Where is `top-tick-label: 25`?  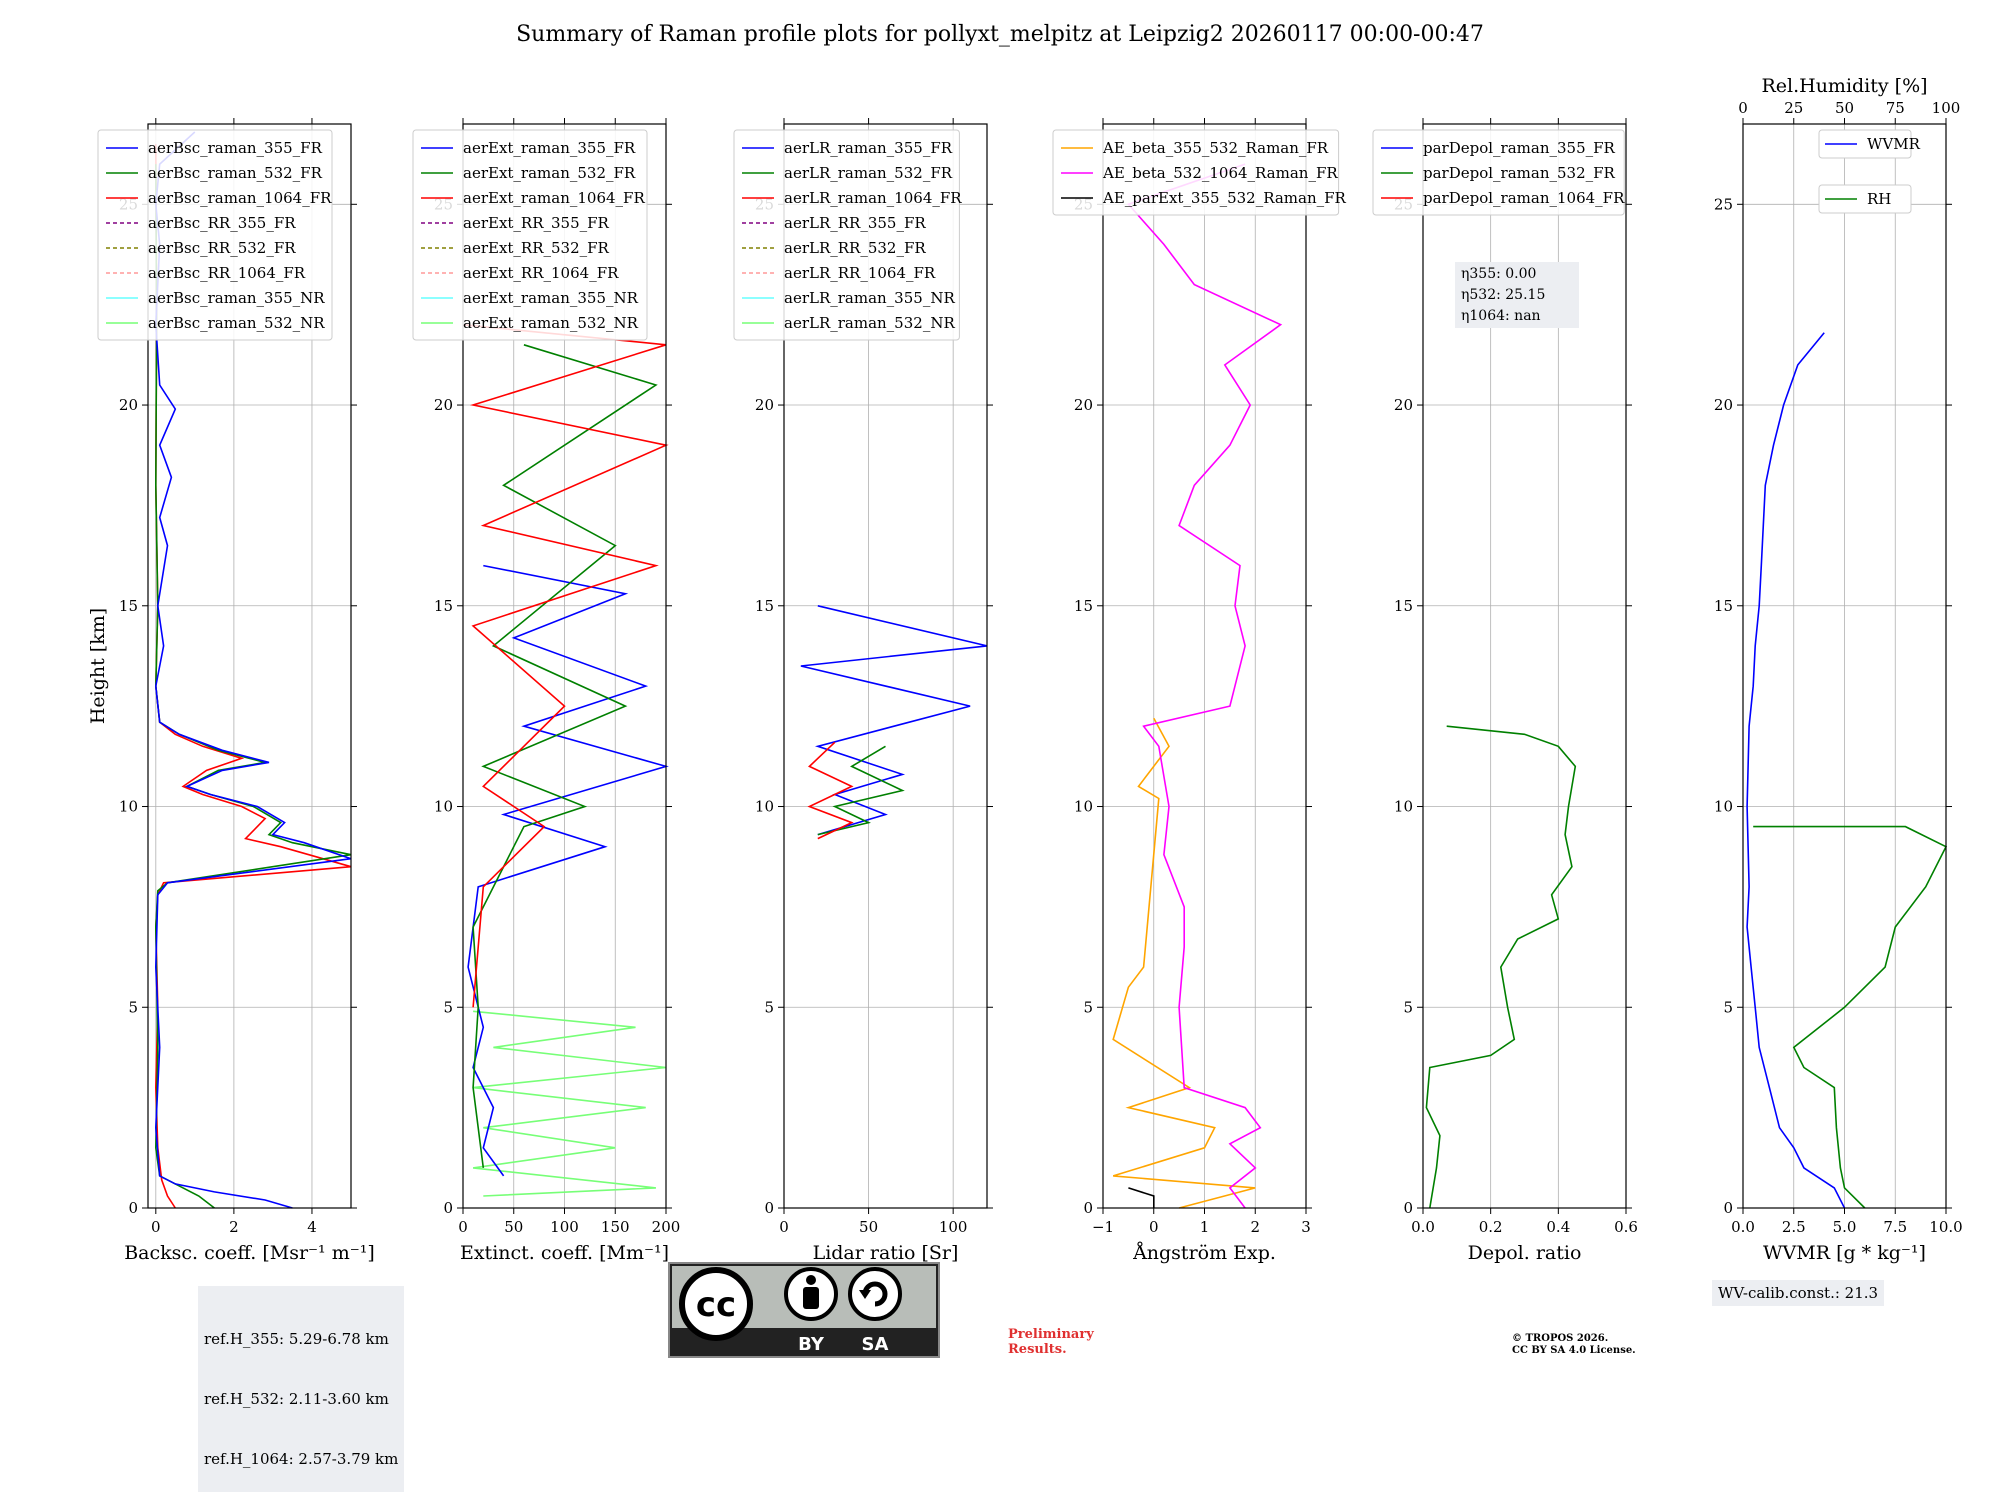 top-tick-label: 25 is located at coordinates (1793, 108).